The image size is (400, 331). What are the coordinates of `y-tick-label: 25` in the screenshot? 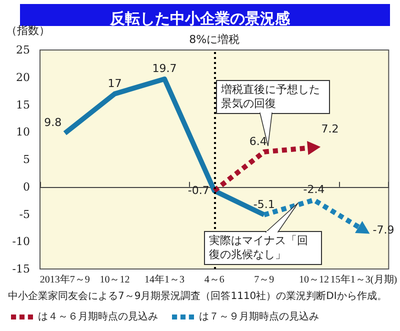 It's located at (23, 50).